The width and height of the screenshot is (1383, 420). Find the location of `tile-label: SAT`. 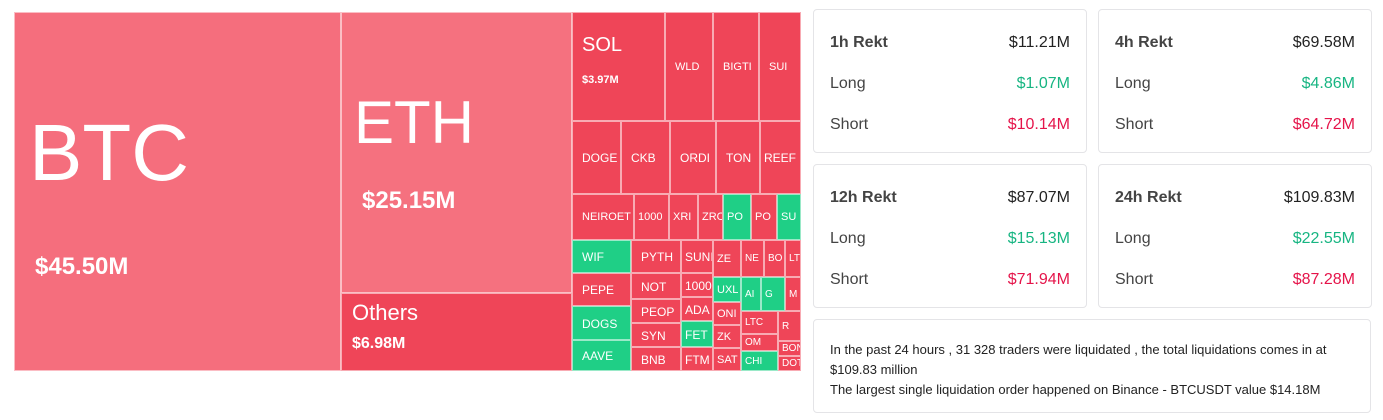

tile-label: SAT is located at coordinates (727, 359).